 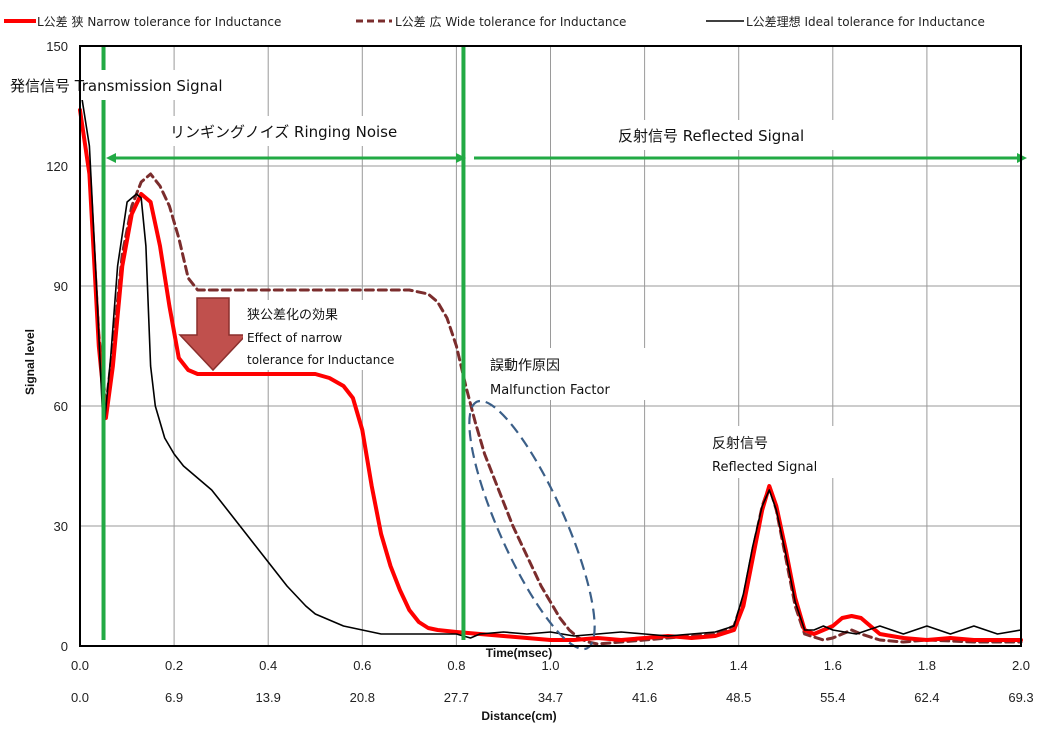 I want to click on ringing-arrow-left, so click(x=111, y=158).